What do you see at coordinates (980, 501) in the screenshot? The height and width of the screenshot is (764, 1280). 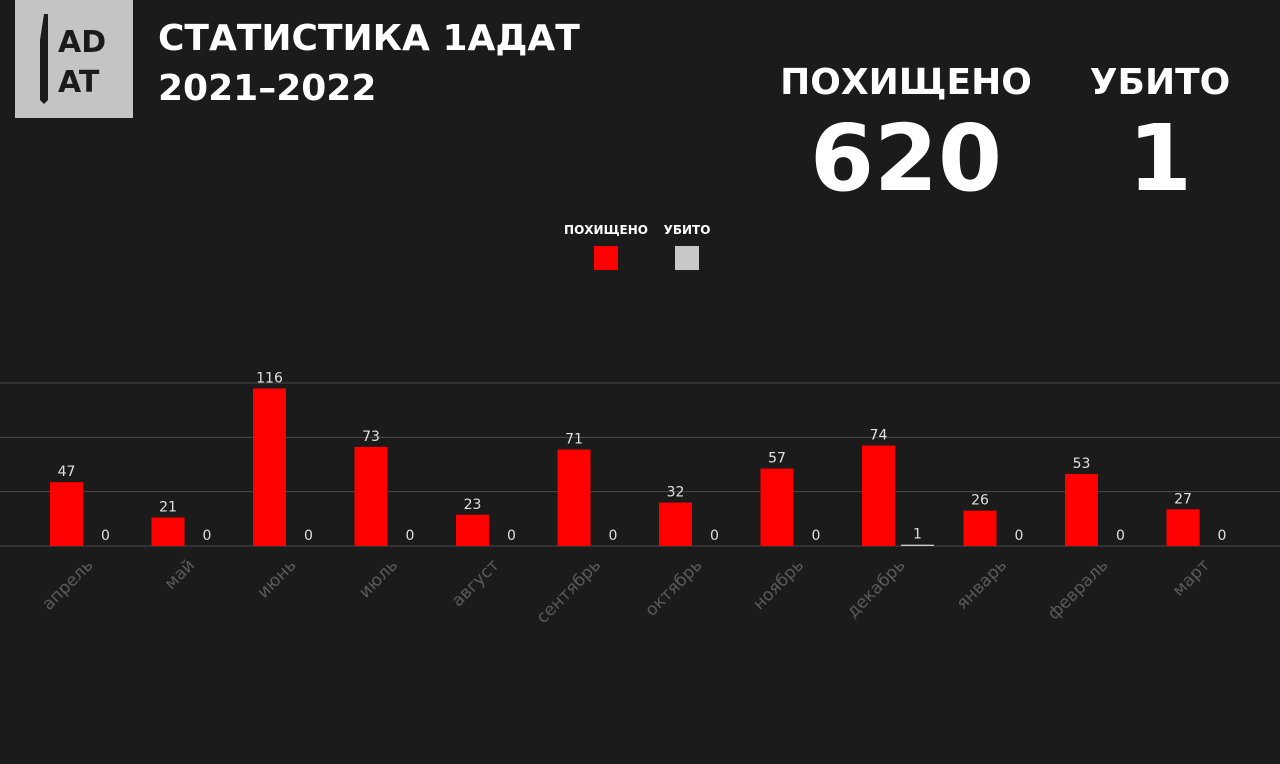 I see `value-label: 26` at bounding box center [980, 501].